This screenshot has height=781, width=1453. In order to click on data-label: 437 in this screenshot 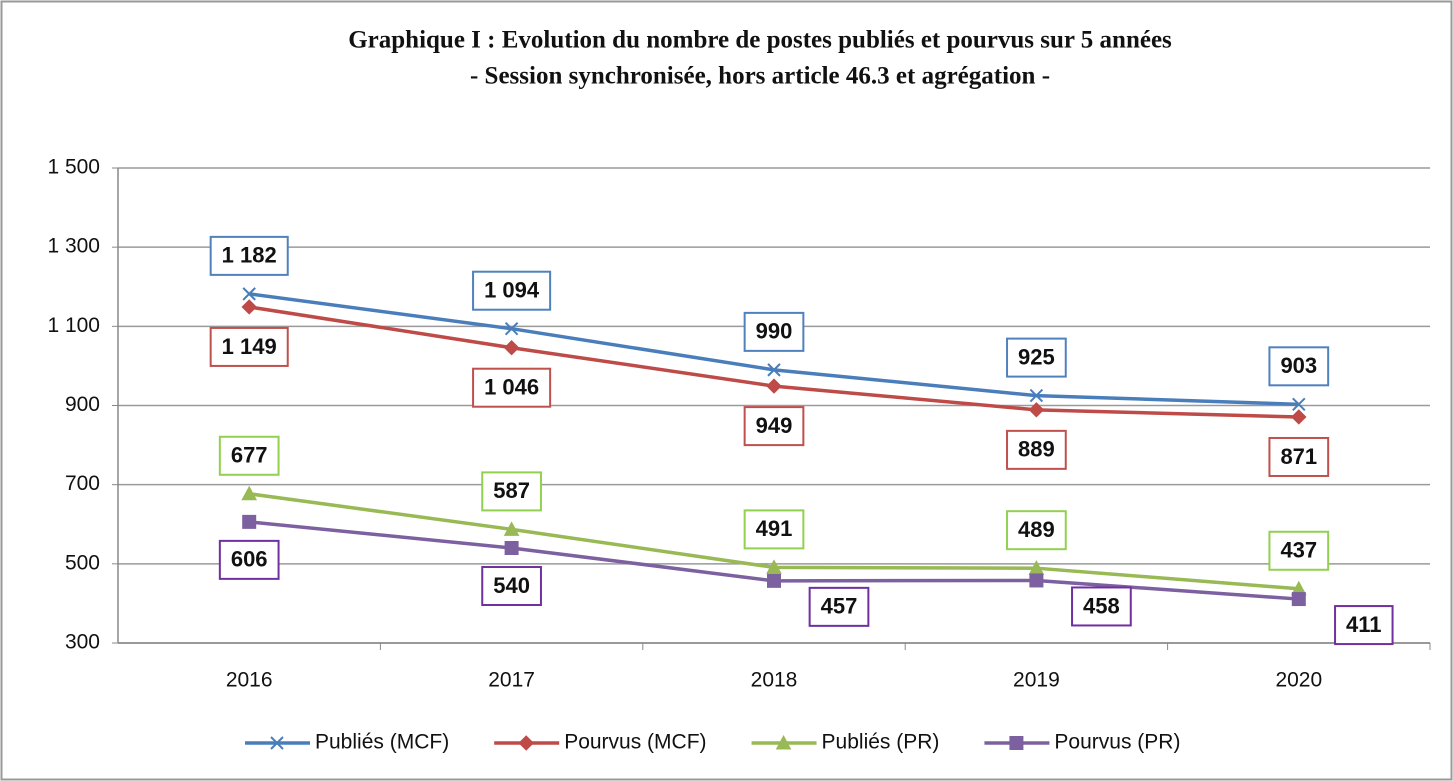, I will do `click(1299, 550)`.